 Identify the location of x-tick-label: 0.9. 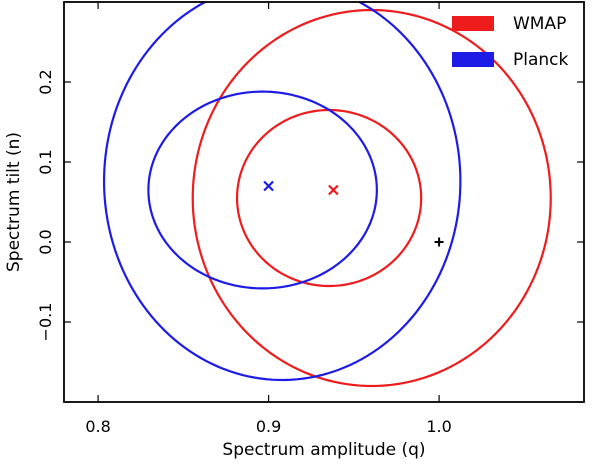
(268, 426).